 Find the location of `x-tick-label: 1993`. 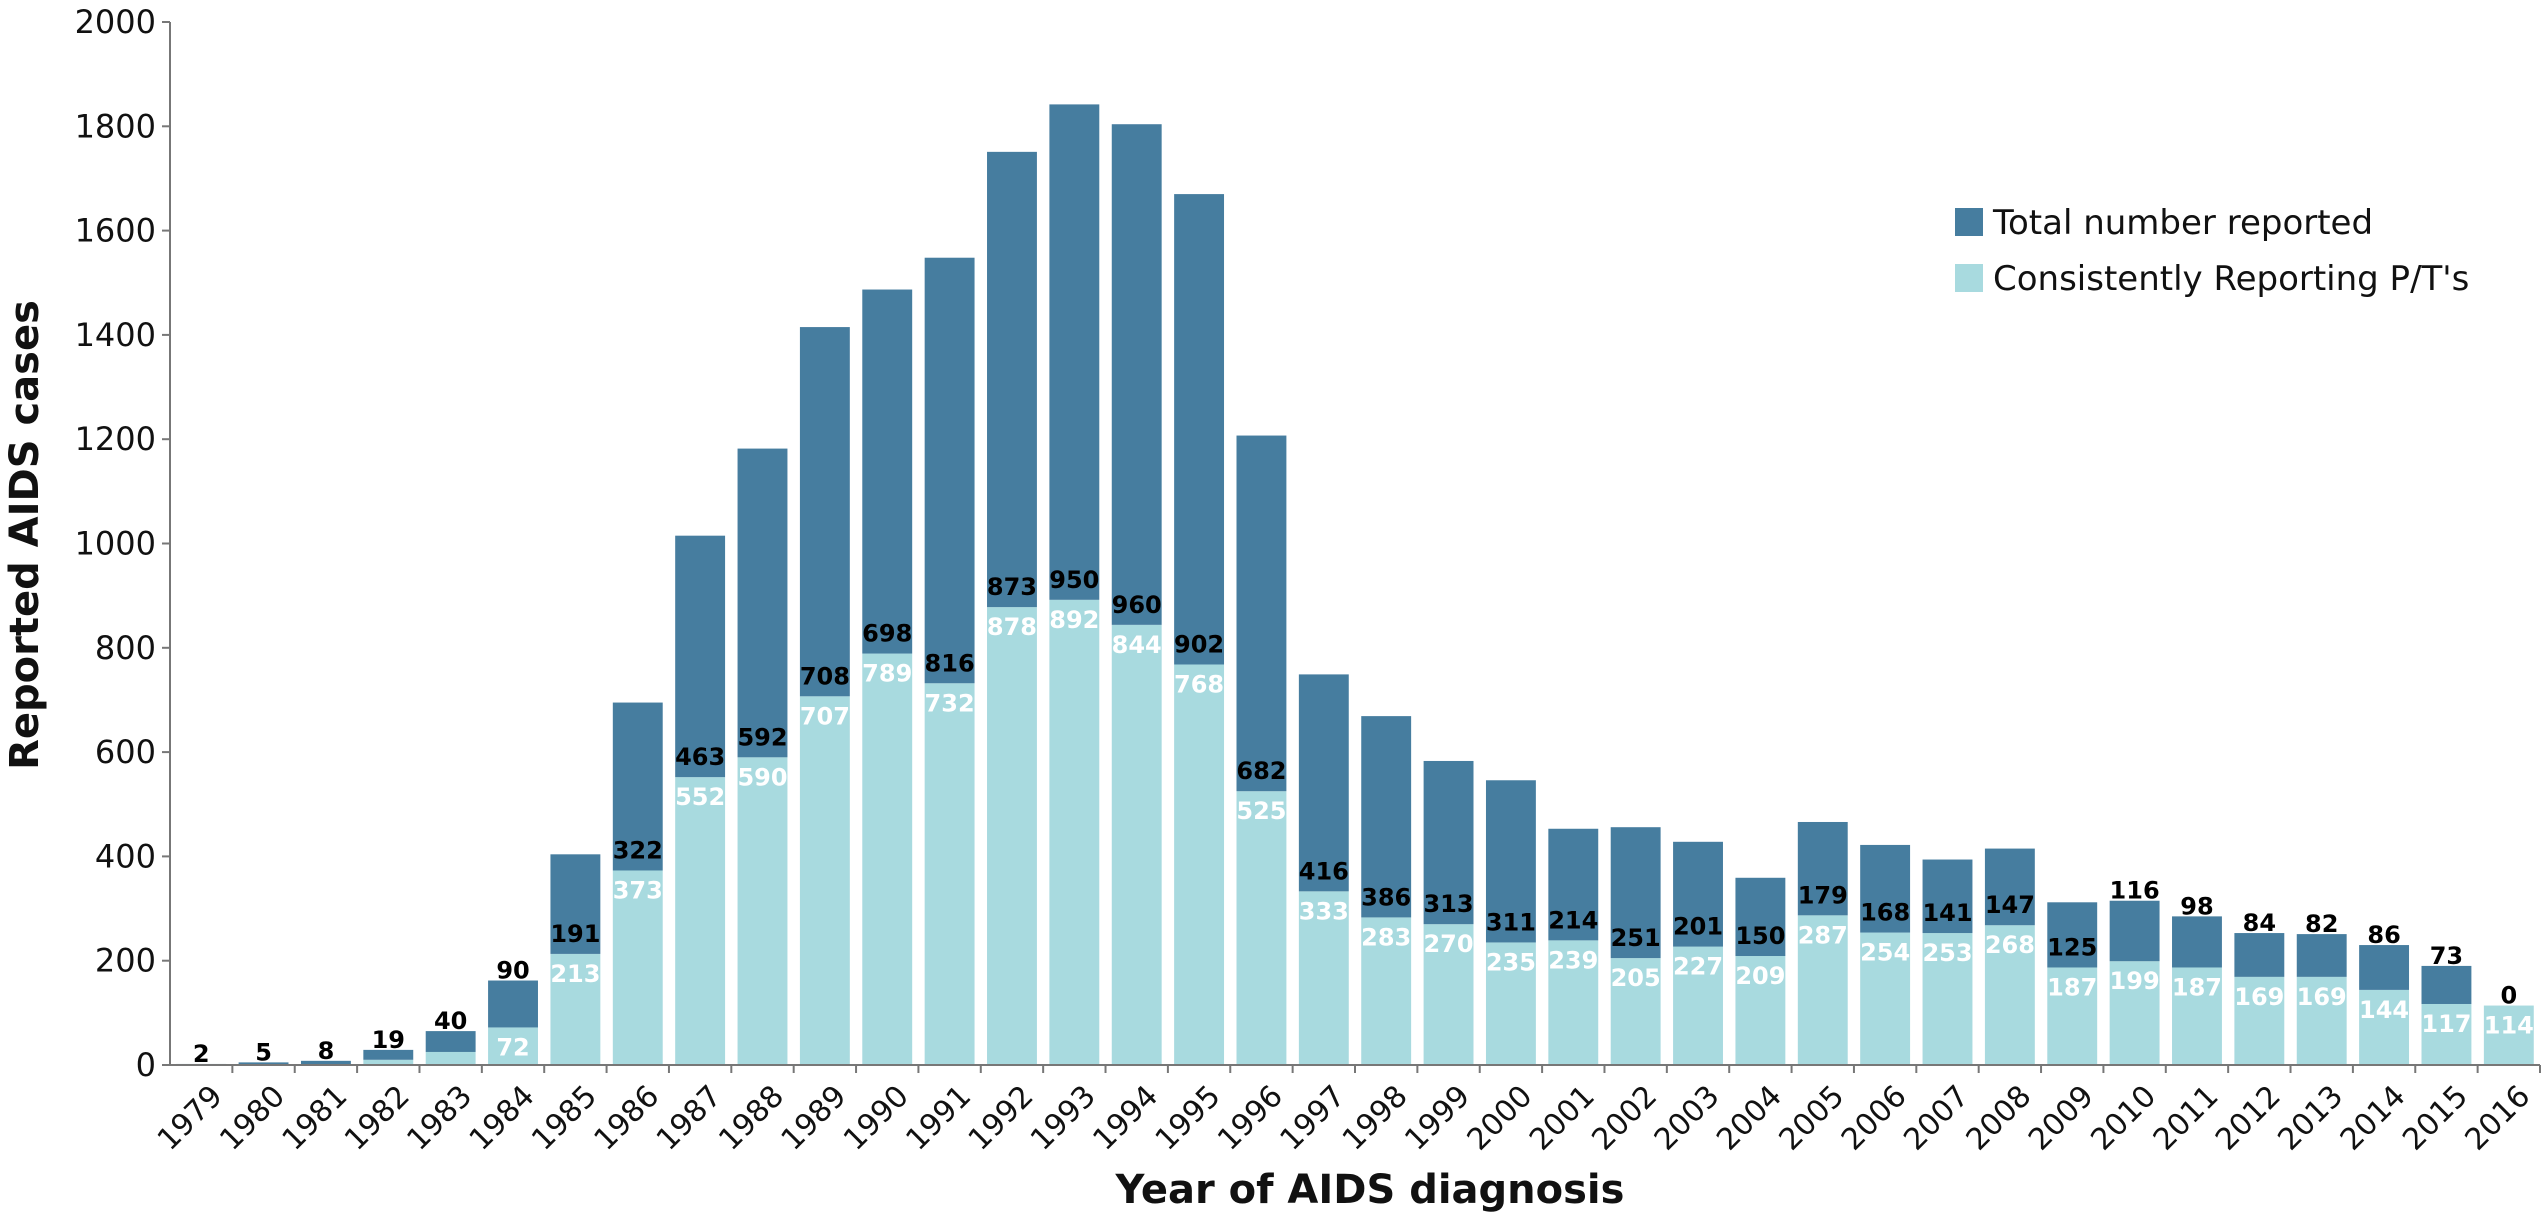

x-tick-label: 1993 is located at coordinates (1063, 1118).